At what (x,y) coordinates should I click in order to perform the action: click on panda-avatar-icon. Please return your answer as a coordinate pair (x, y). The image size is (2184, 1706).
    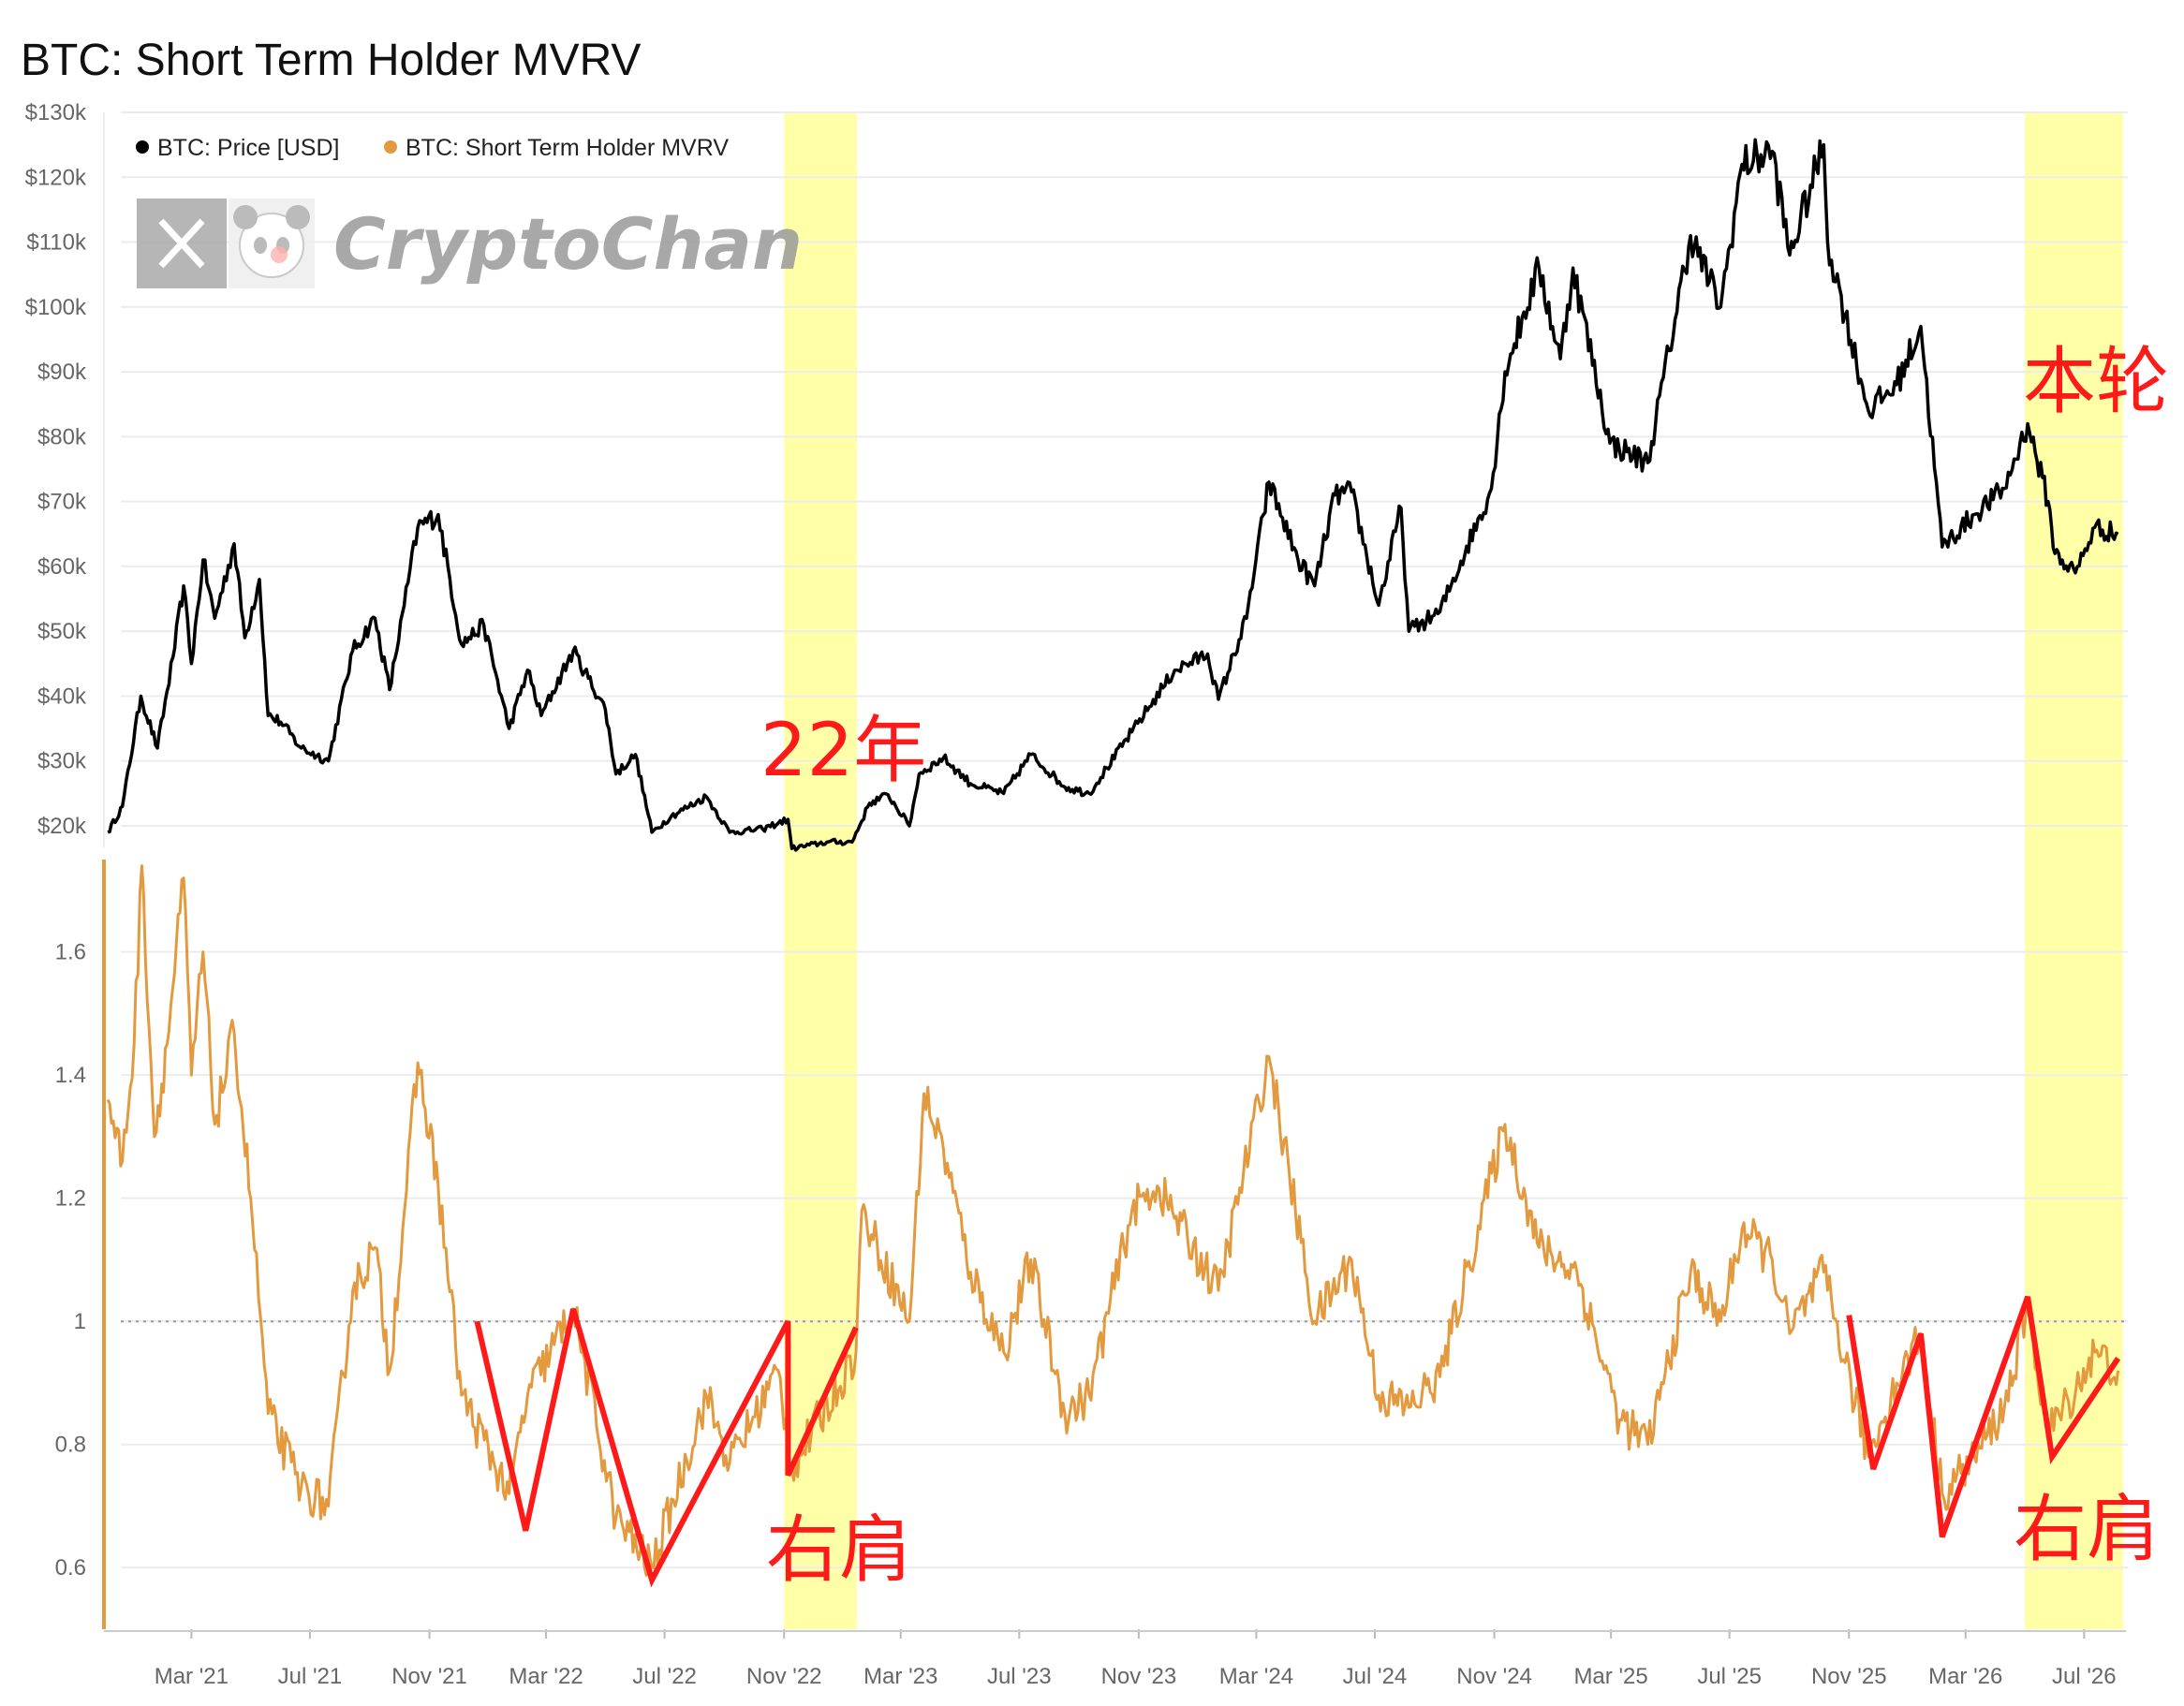
    Looking at the image, I should click on (272, 243).